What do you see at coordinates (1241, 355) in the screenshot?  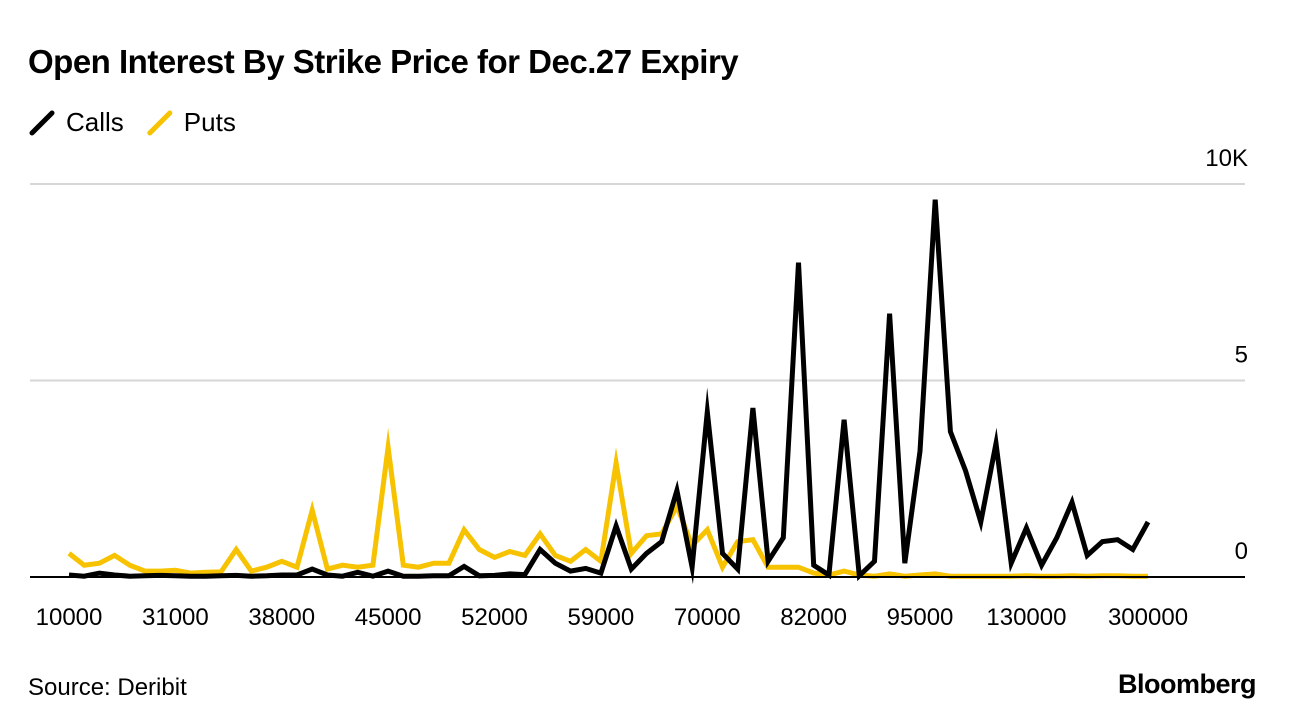 I see `y-tick-label: 5` at bounding box center [1241, 355].